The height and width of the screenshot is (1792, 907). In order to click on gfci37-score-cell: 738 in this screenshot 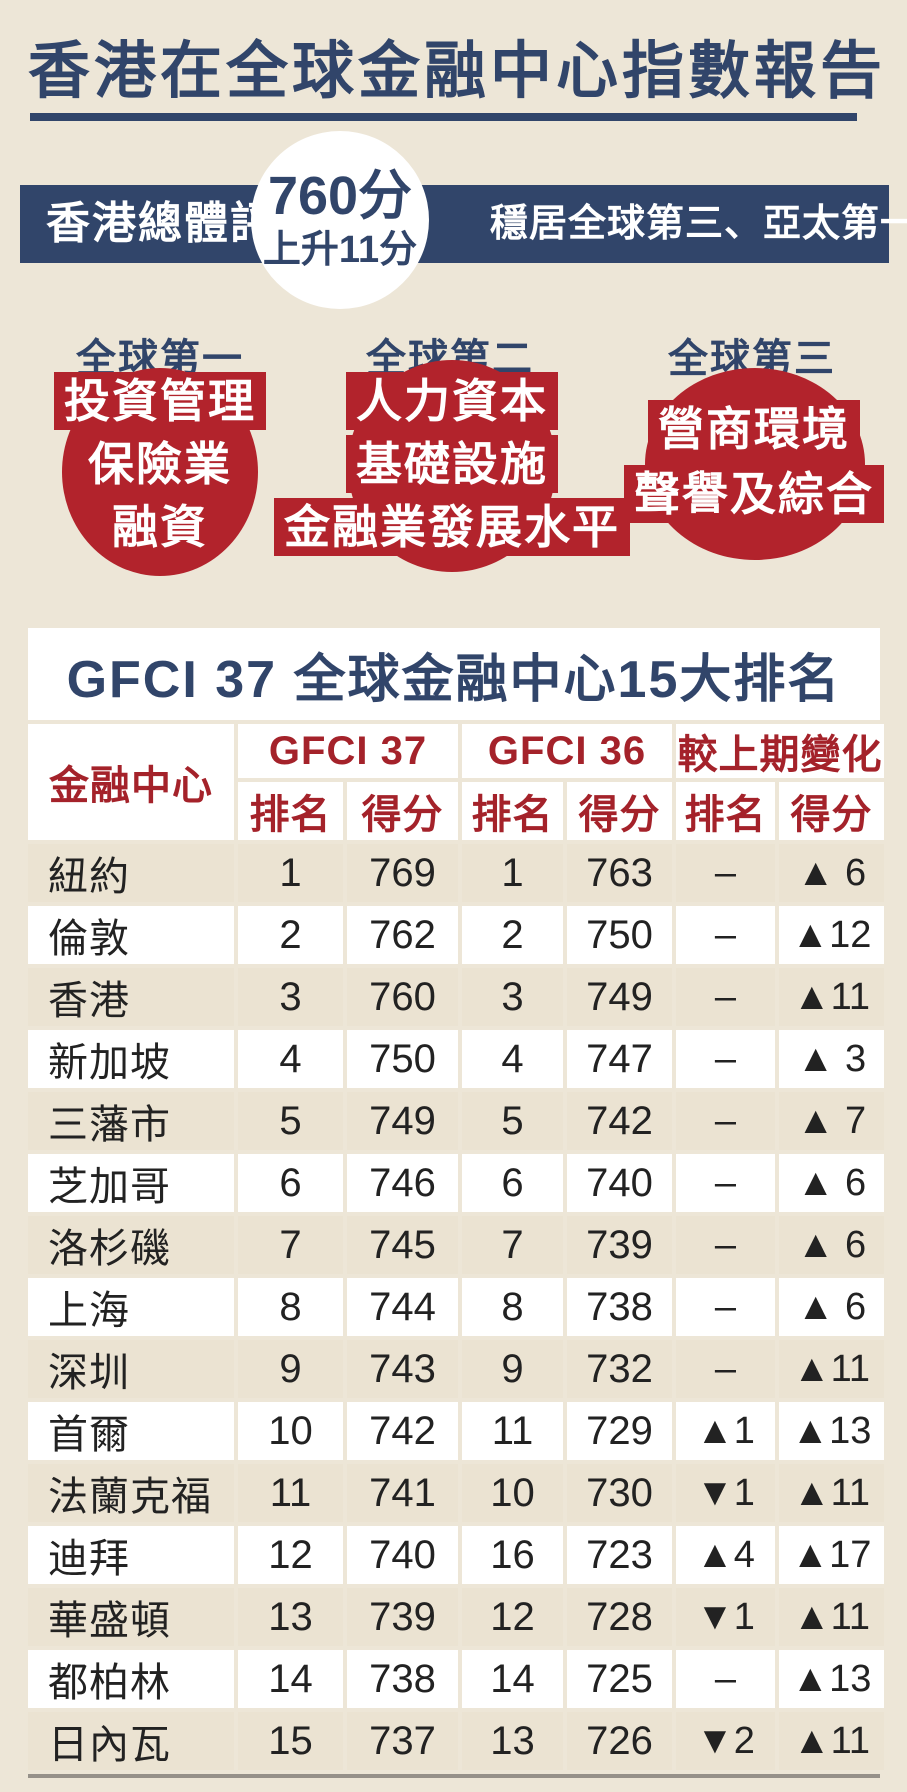, I will do `click(402, 1679)`.